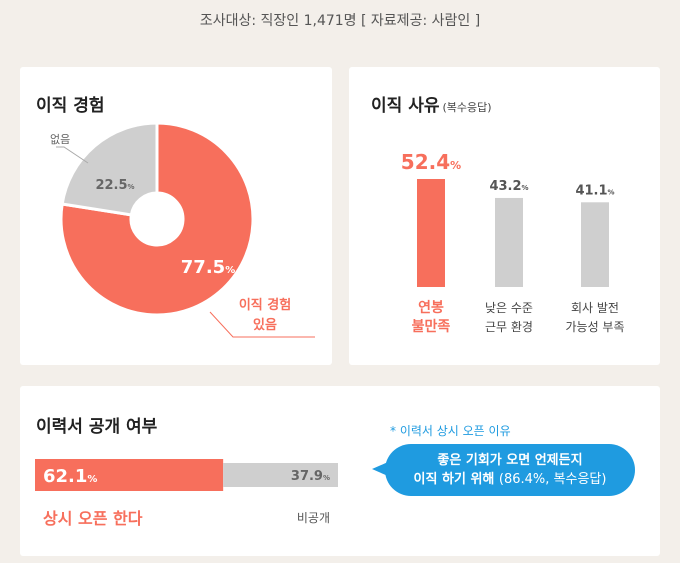 This screenshot has height=563, width=680. I want to click on experience-title: 이직 경험, so click(70, 106).